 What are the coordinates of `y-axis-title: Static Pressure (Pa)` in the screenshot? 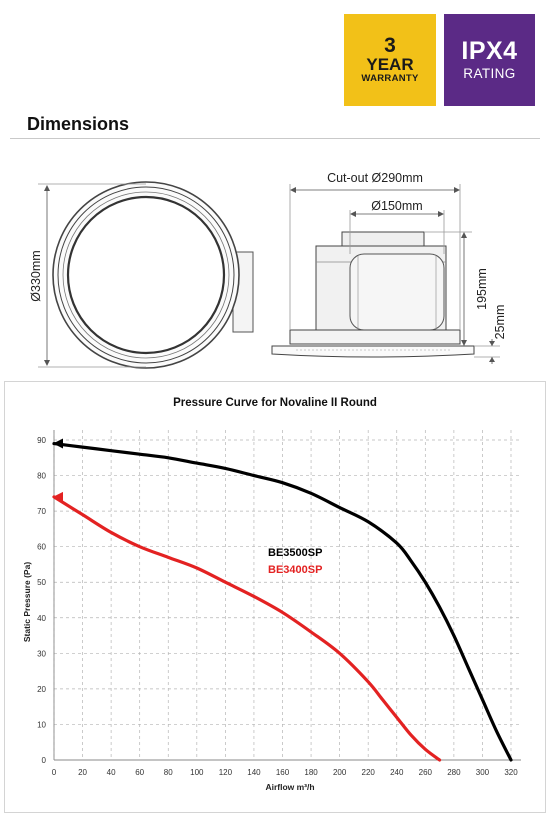 It's located at (27, 602).